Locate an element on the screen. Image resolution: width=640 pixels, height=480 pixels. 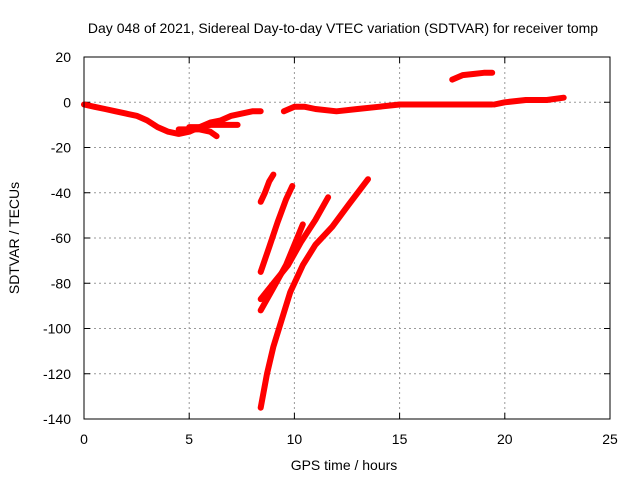
x-axis-label: GPS time / hours is located at coordinates (344, 465).